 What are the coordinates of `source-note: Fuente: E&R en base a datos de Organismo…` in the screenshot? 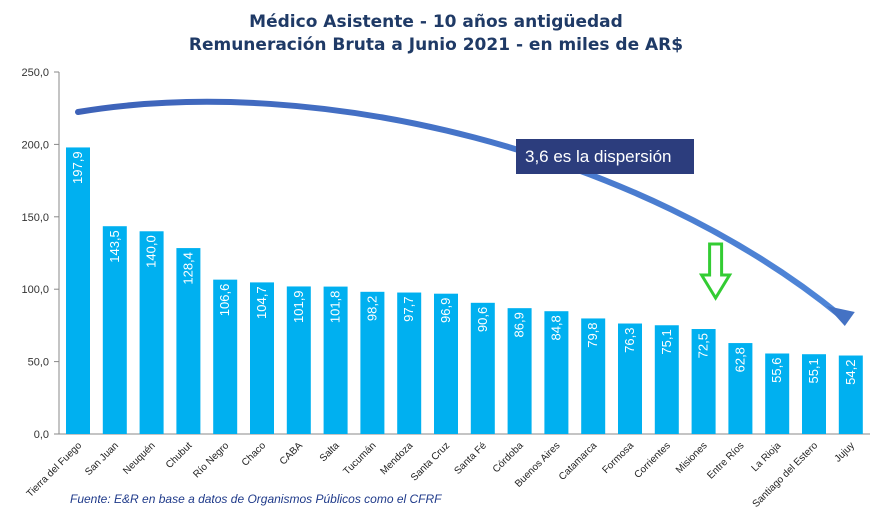 It's located at (256, 499).